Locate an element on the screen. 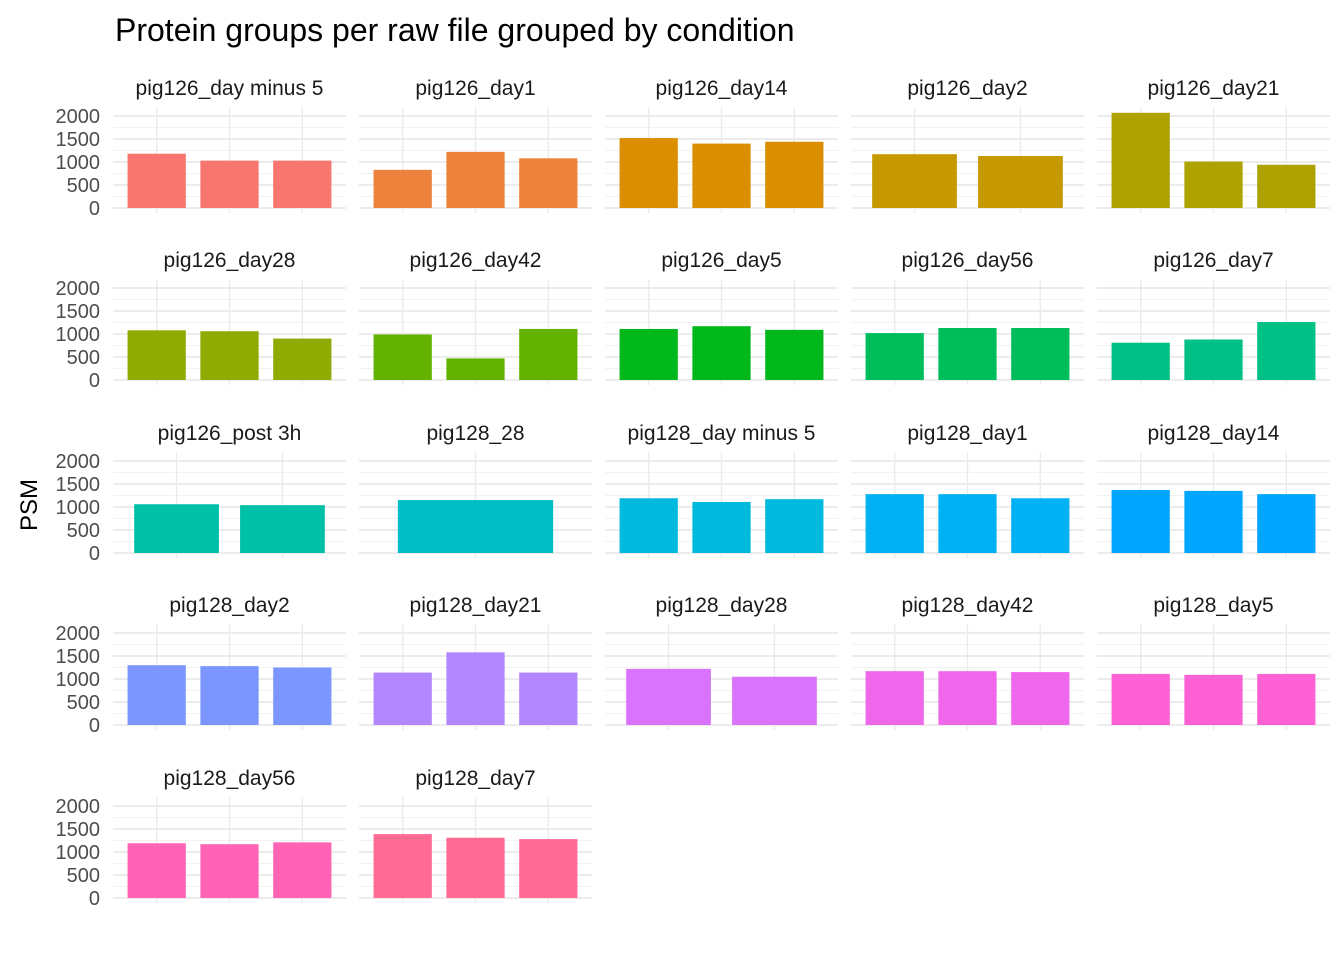 This screenshot has width=1344, height=960. facet-strip-label: pig126_day minus 5 is located at coordinates (230, 88).